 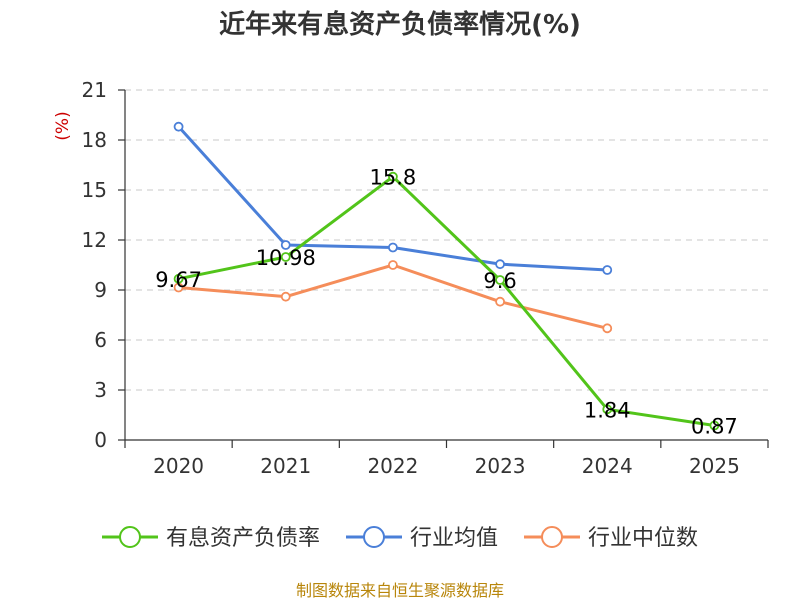 I want to click on x-tick-label: 2023, so click(x=500, y=466).